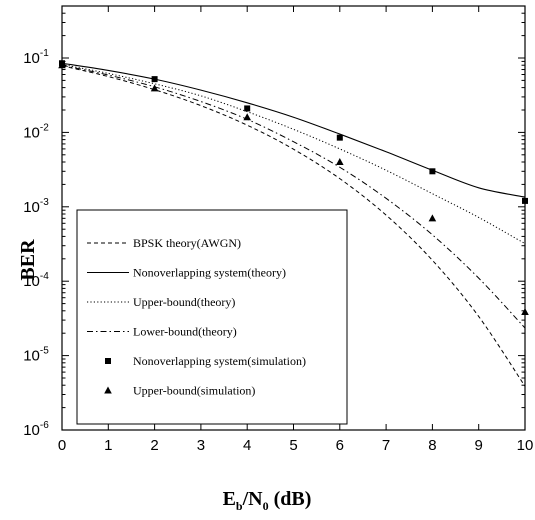  I want to click on legend-label-2: Nonoverlapping system(theory), so click(209, 273).